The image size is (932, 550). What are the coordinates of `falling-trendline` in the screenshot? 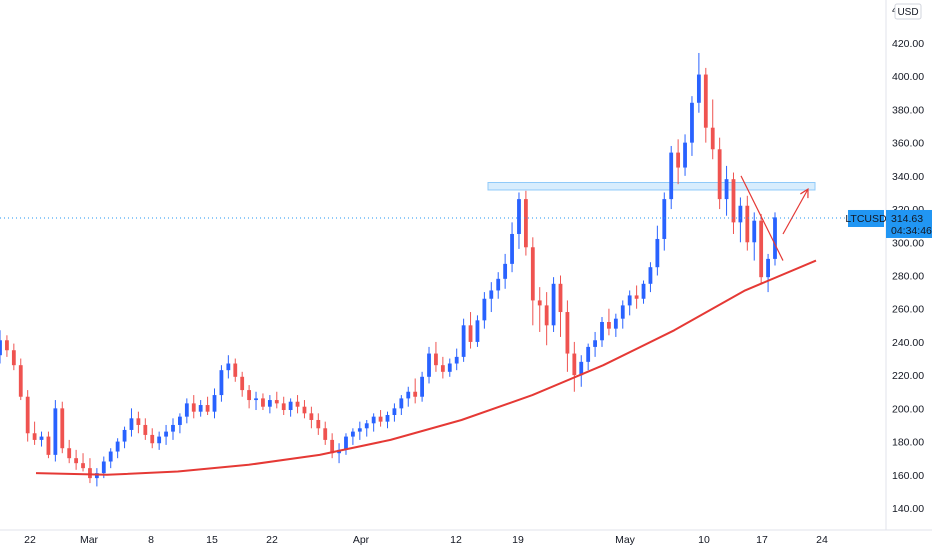 It's located at (762, 218).